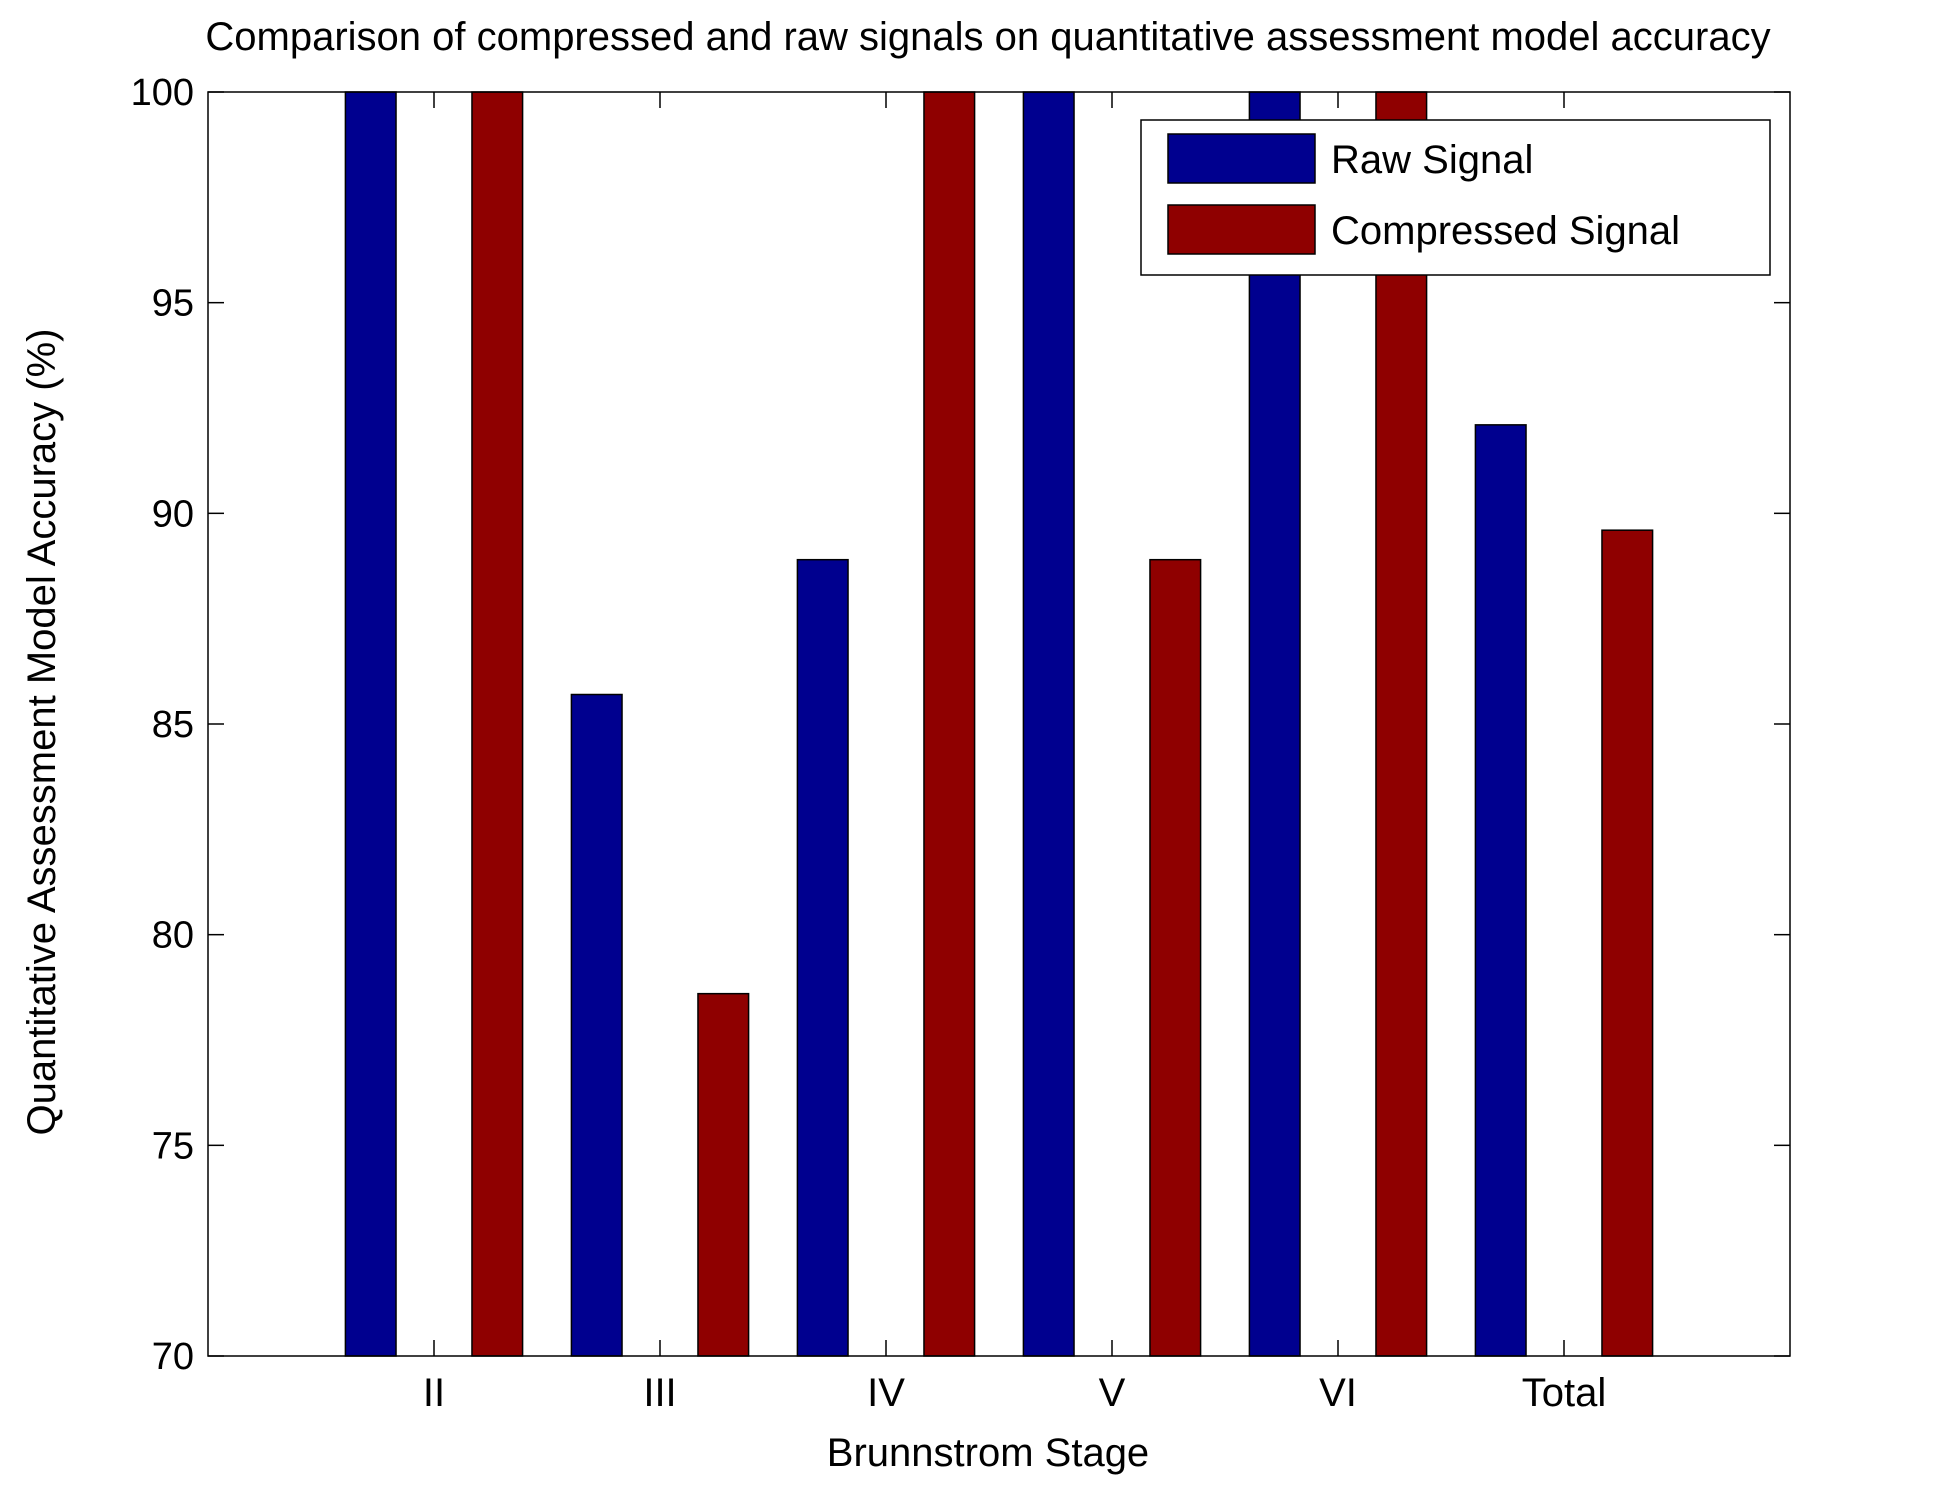 The image size is (1936, 1502). Describe the element at coordinates (1564, 1393) in the screenshot. I see `x-tick-label: Total` at that location.